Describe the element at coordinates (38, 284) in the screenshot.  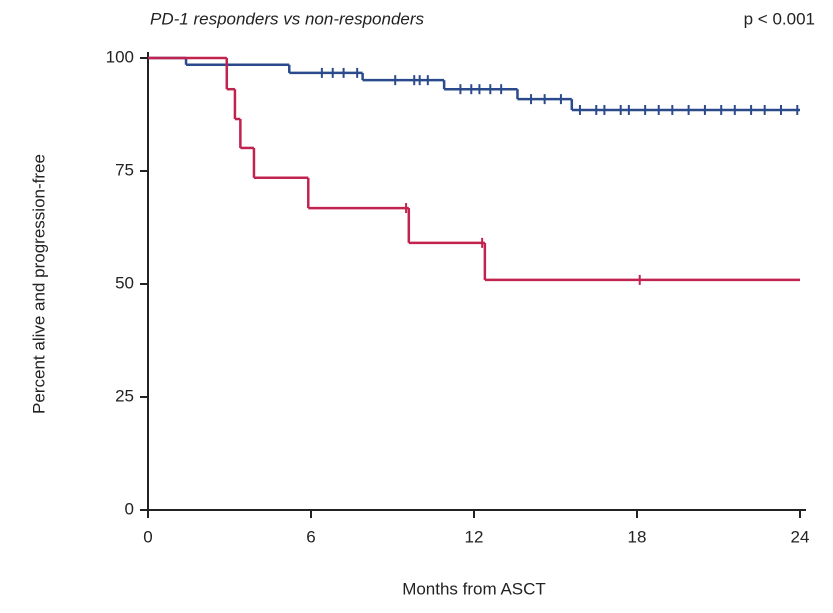
I see `y-axis-title: Percent alive and progression-free` at that location.